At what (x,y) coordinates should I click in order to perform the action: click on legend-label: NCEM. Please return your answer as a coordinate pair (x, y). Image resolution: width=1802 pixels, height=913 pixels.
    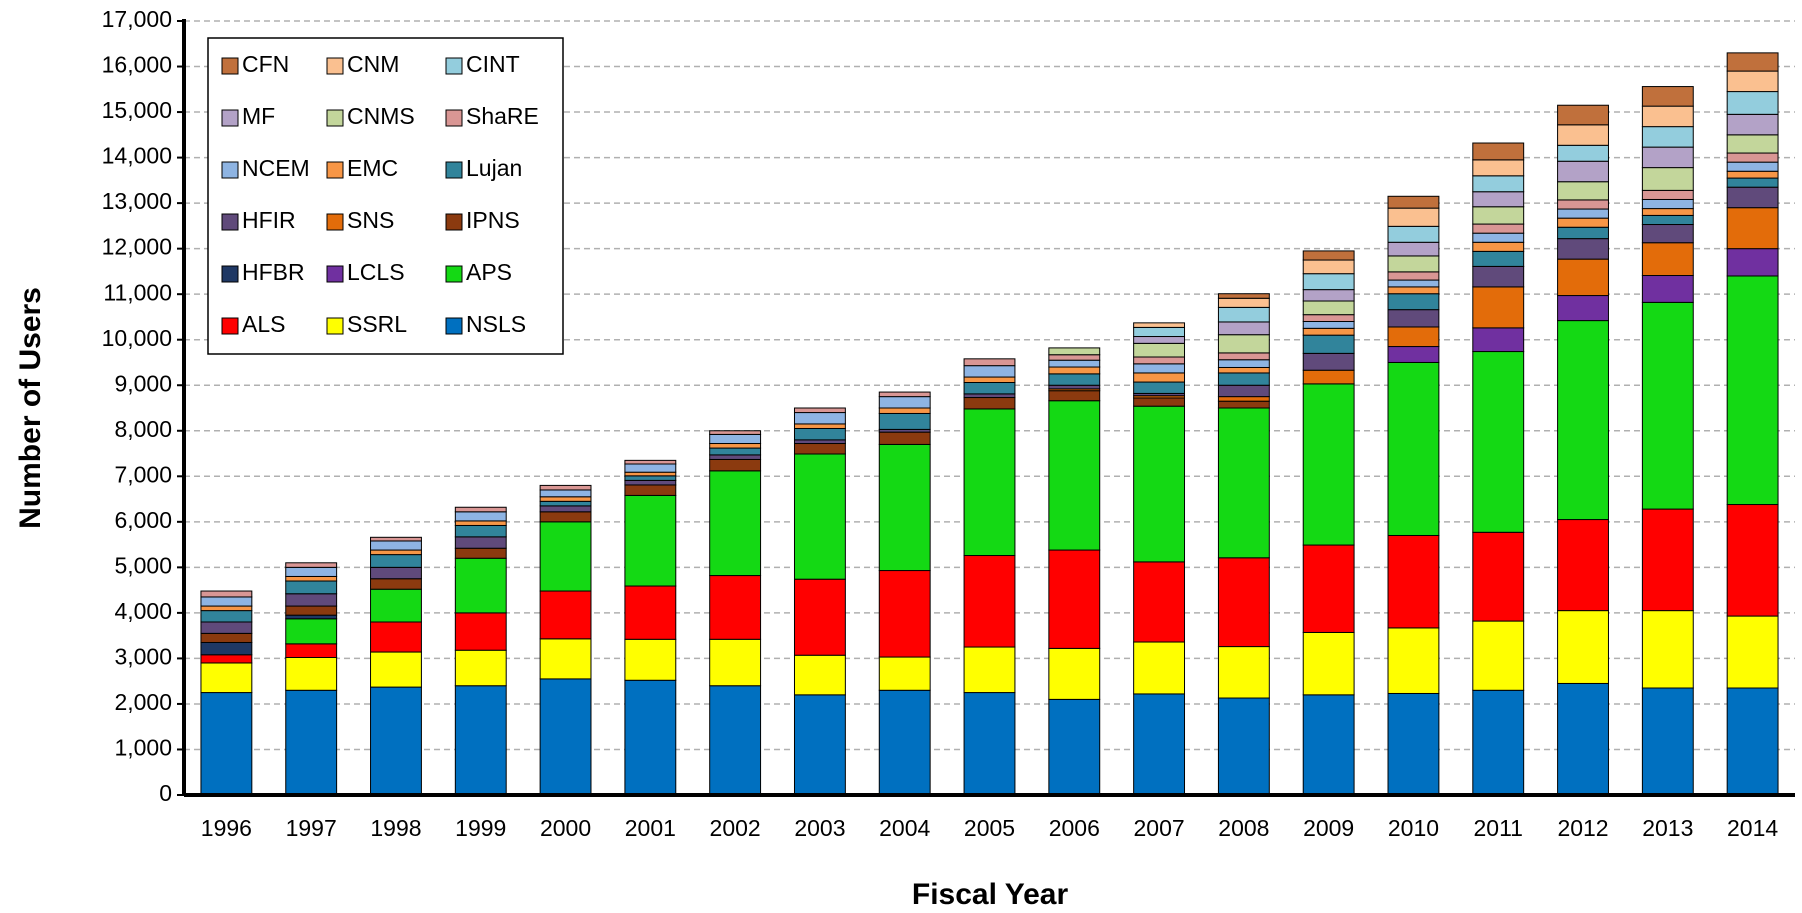
    Looking at the image, I should click on (276, 168).